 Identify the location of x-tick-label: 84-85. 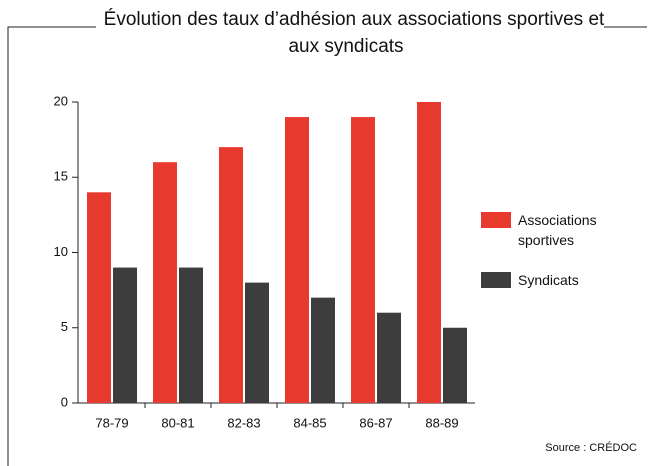
(309, 422).